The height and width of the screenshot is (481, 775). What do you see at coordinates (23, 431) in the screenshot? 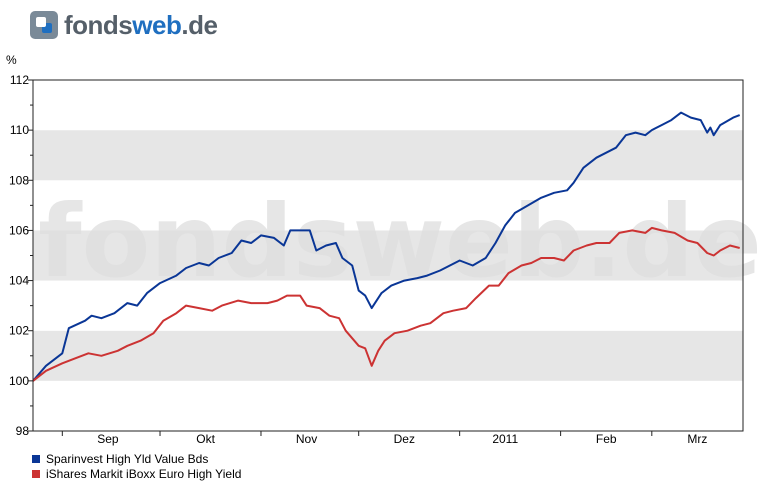
I see `y-tick-label: 98` at bounding box center [23, 431].